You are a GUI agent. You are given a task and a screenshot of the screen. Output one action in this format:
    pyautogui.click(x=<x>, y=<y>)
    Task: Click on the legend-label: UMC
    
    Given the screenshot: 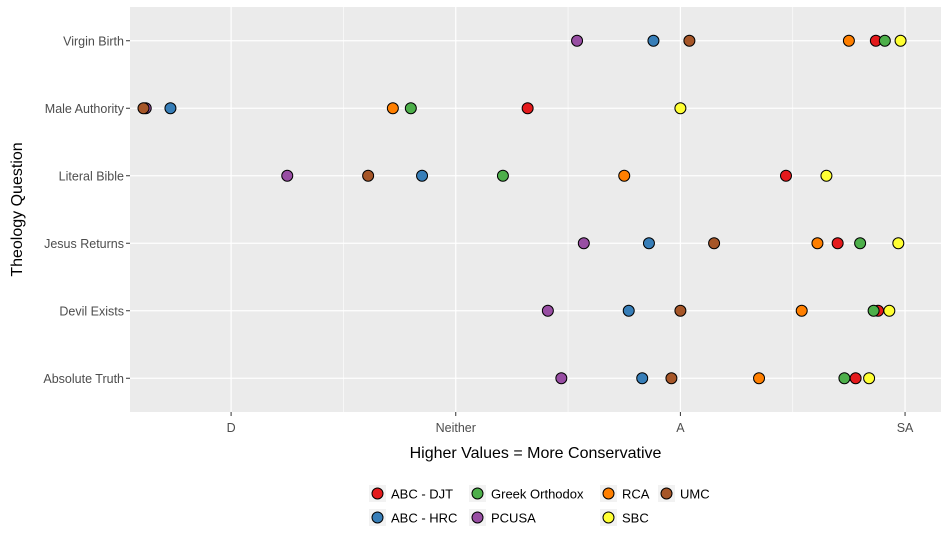 What is the action you would take?
    pyautogui.click(x=695, y=494)
    